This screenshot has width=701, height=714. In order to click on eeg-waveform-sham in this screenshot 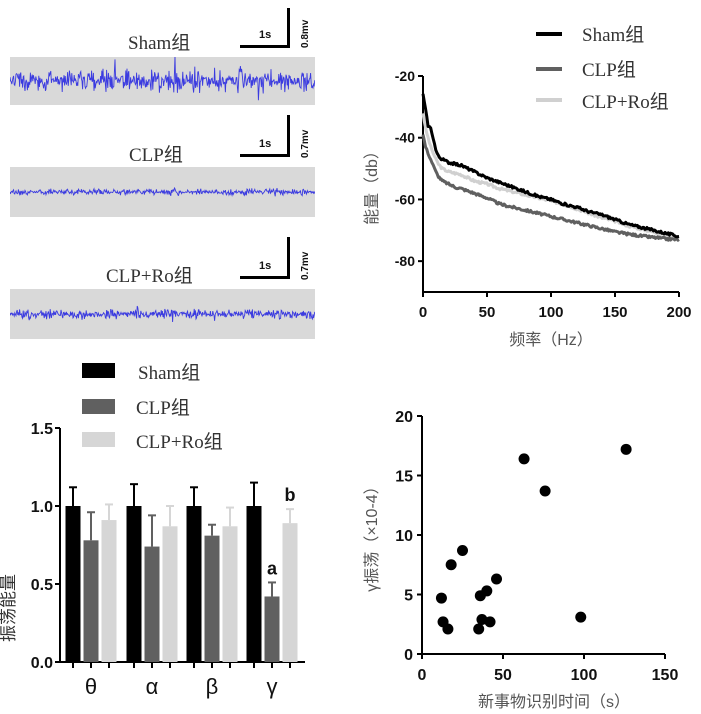, I will do `click(162, 78)`.